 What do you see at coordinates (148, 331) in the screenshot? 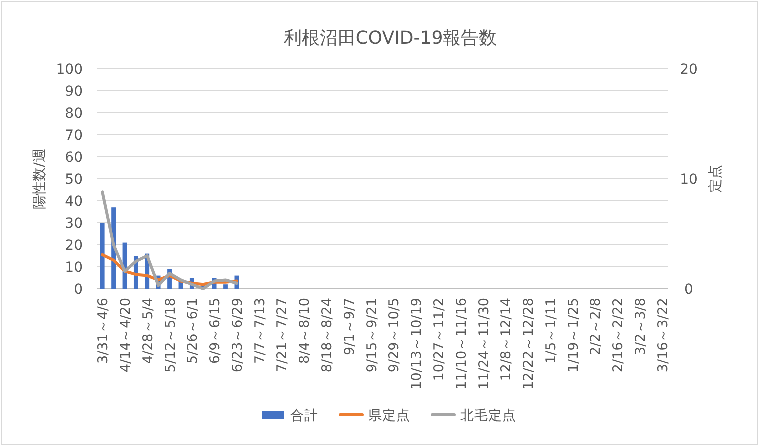
I see `x-tick-label: 4/28～5/4` at bounding box center [148, 331].